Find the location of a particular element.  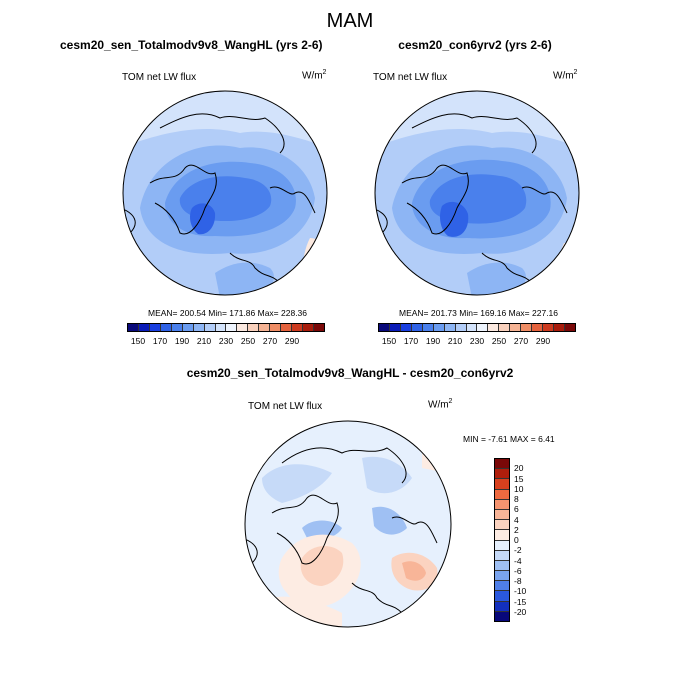

panel-1-colorbar-tick-label: 230 is located at coordinates (226, 341).